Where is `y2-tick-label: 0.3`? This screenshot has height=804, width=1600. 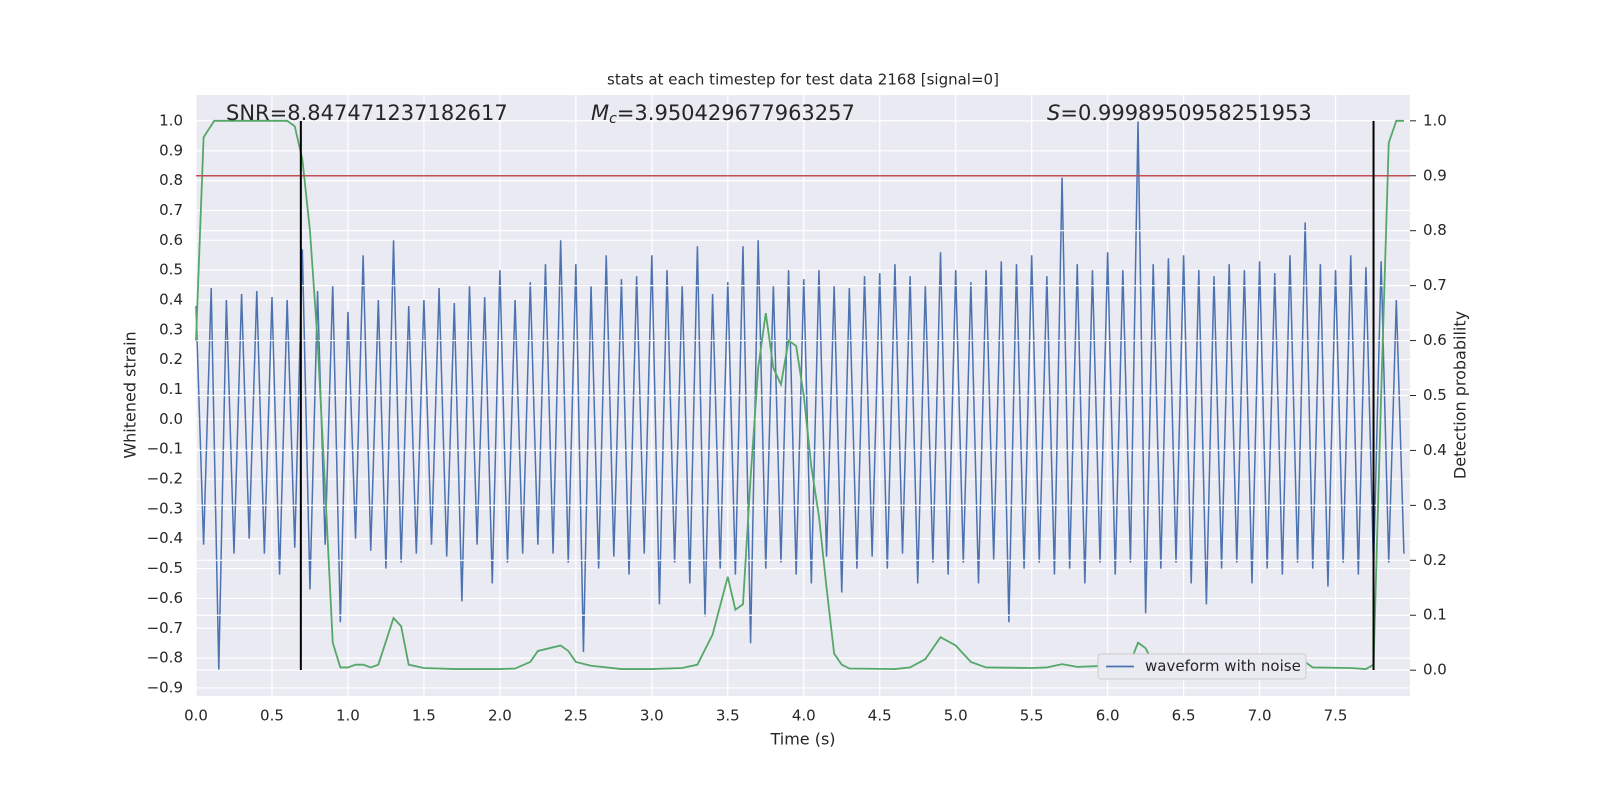 y2-tick-label: 0.3 is located at coordinates (1435, 505).